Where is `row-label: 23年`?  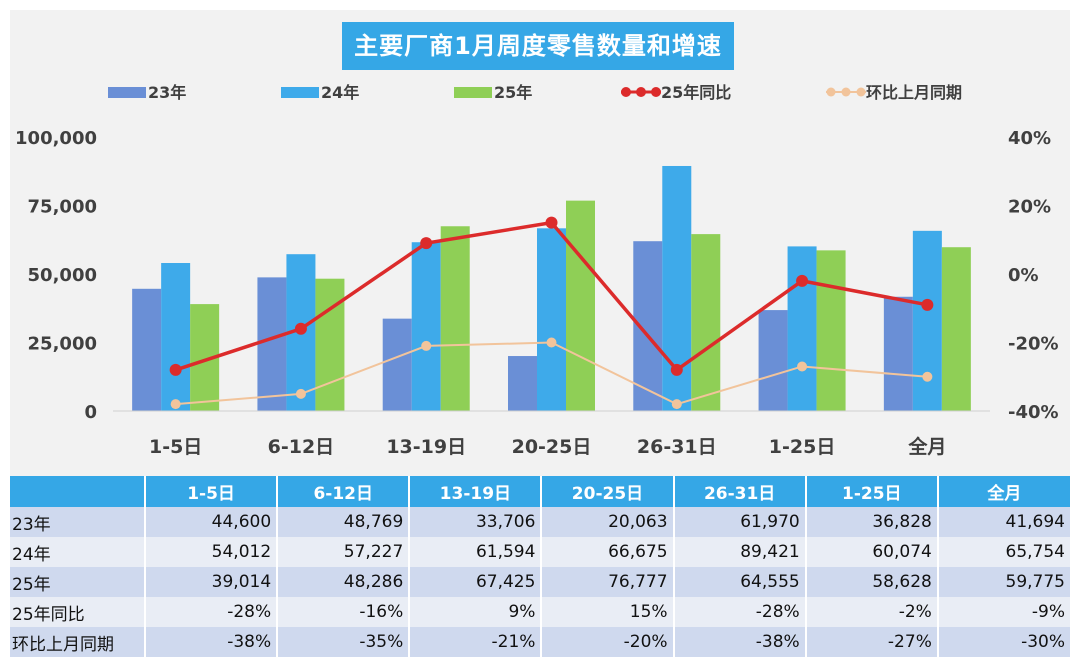
row-label: 23年 is located at coordinates (78, 522).